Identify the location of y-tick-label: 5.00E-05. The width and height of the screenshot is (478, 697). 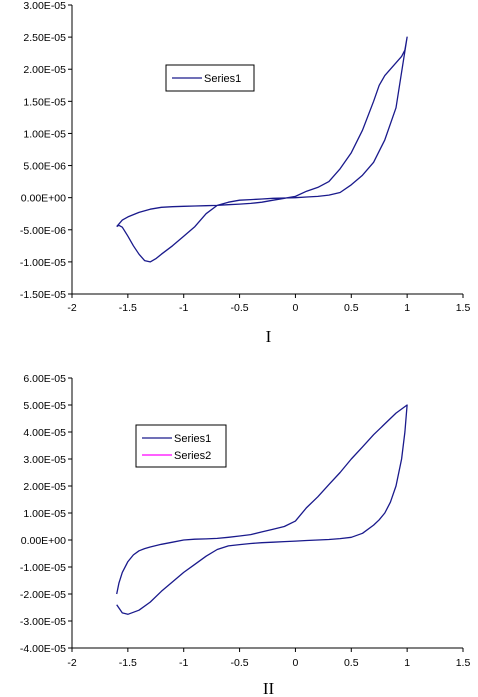
(44, 406).